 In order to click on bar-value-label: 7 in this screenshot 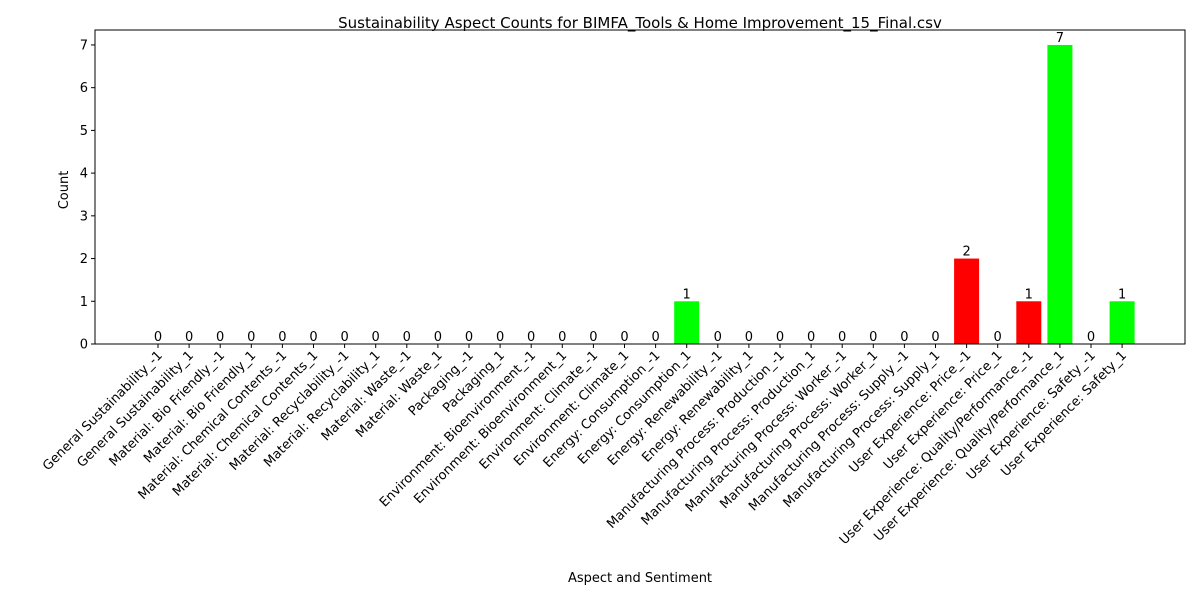, I will do `click(1060, 38)`.